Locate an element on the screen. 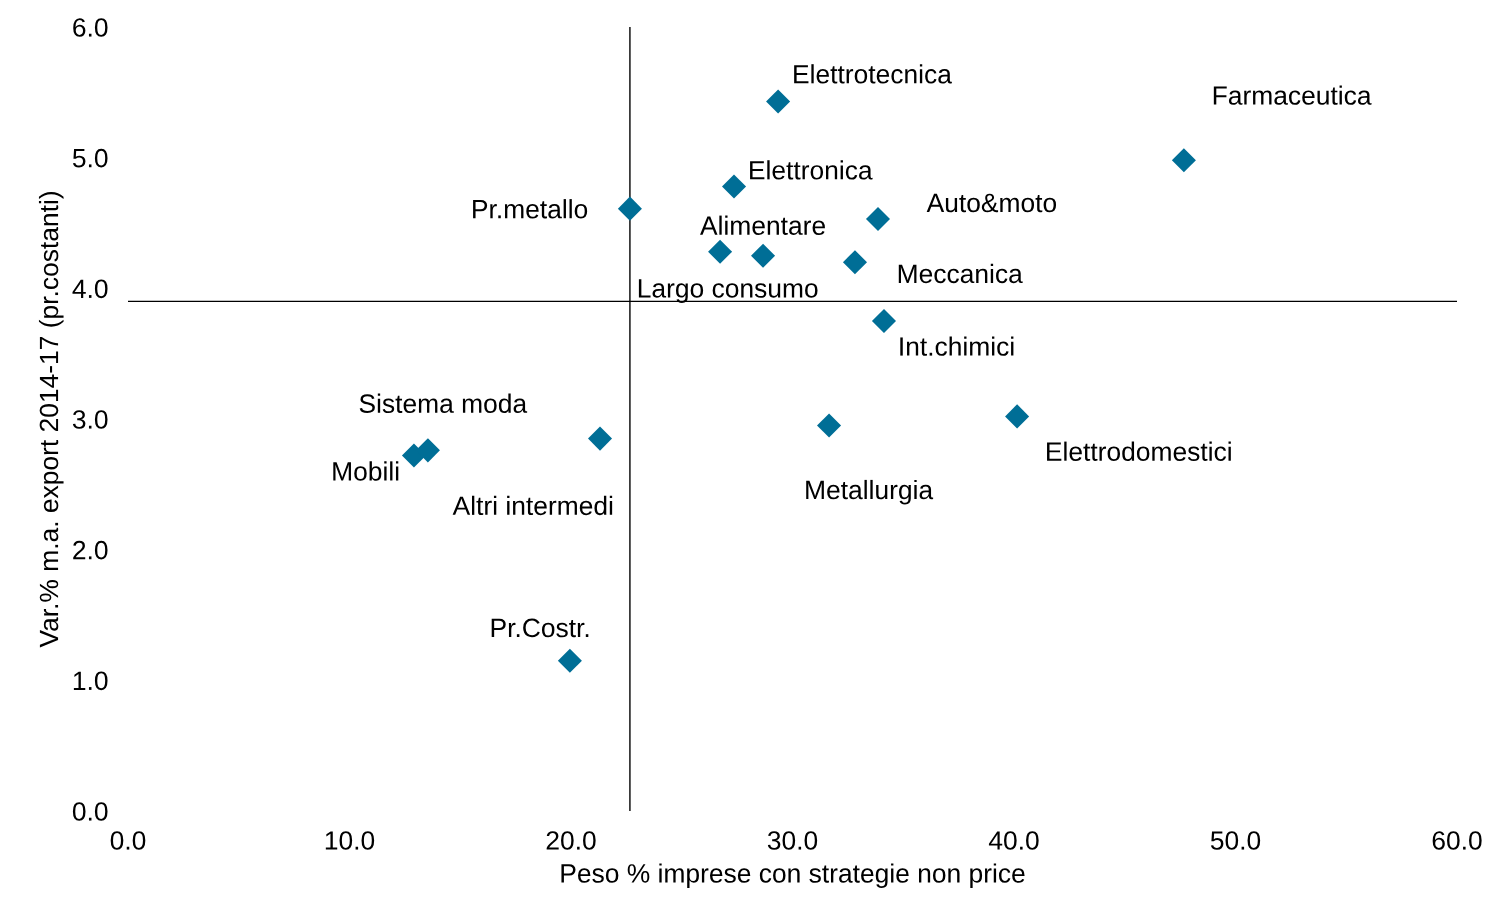  annotation: Int.chimici is located at coordinates (957, 346).